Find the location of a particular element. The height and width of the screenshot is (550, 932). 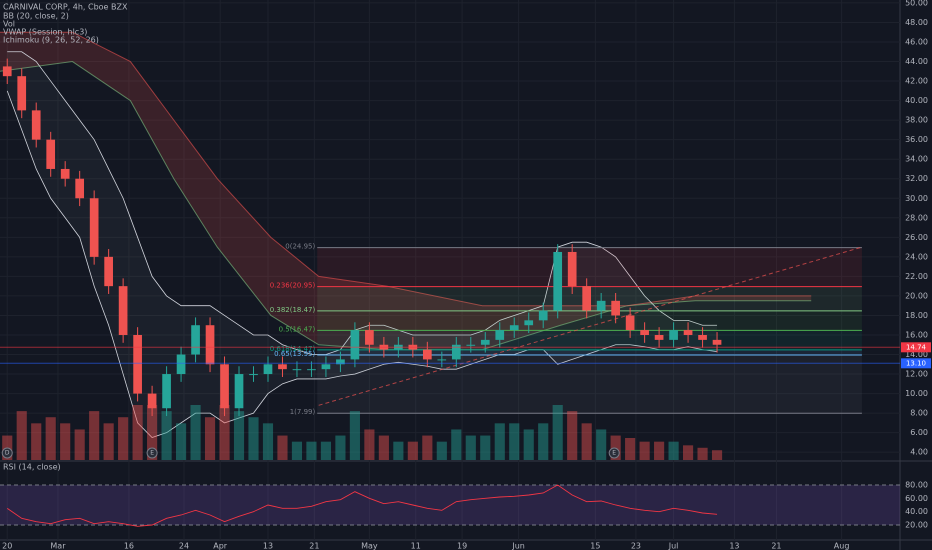

rsi-tick-label: 80.00 is located at coordinates (916, 485).